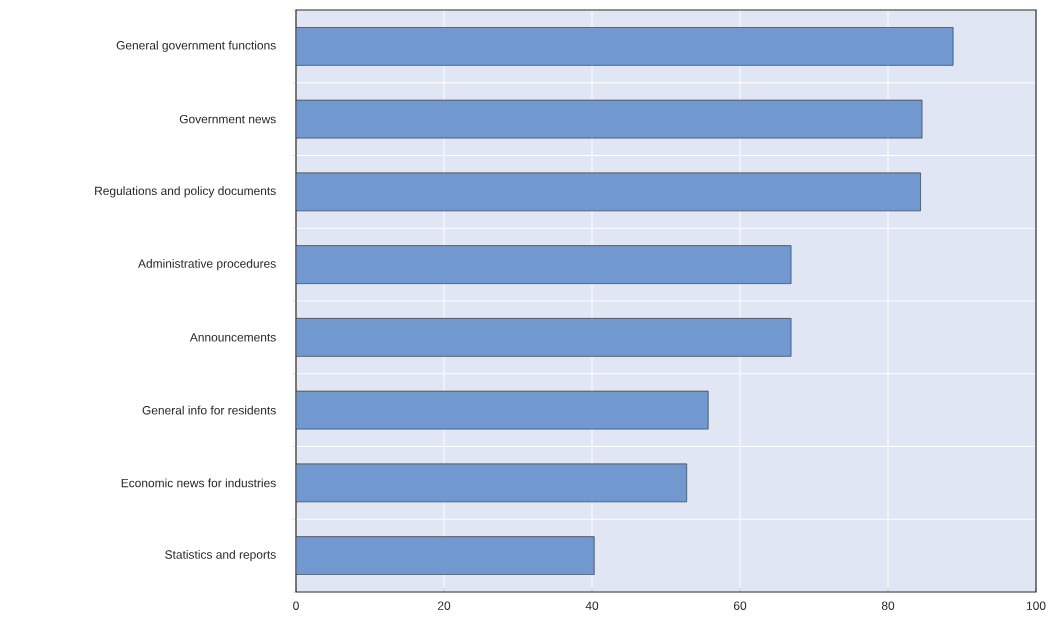  I want to click on x-tick-label: 0, so click(296, 605).